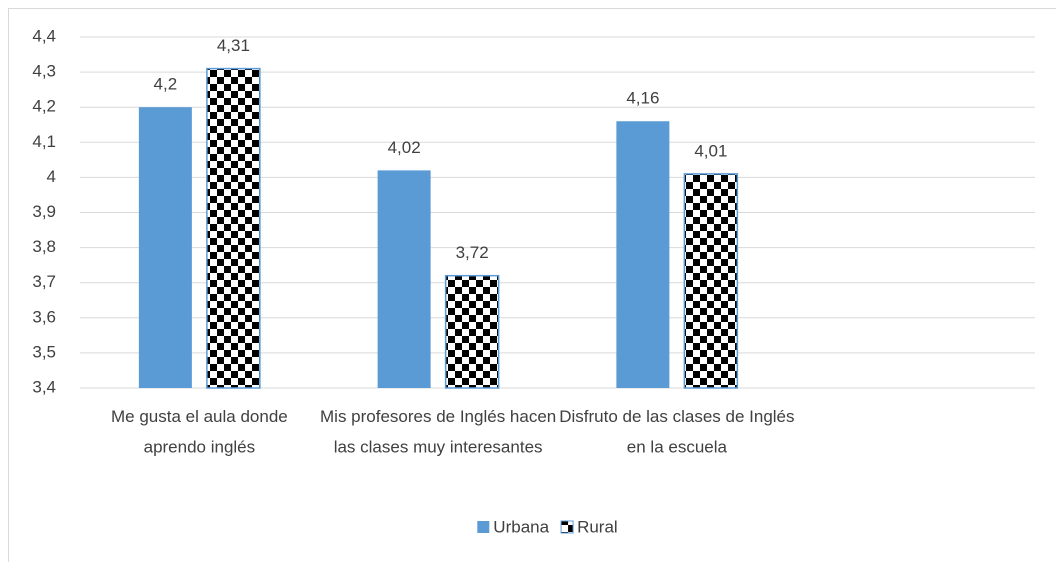 The image size is (1056, 562). What do you see at coordinates (51, 176) in the screenshot?
I see `y-tick-label: 4` at bounding box center [51, 176].